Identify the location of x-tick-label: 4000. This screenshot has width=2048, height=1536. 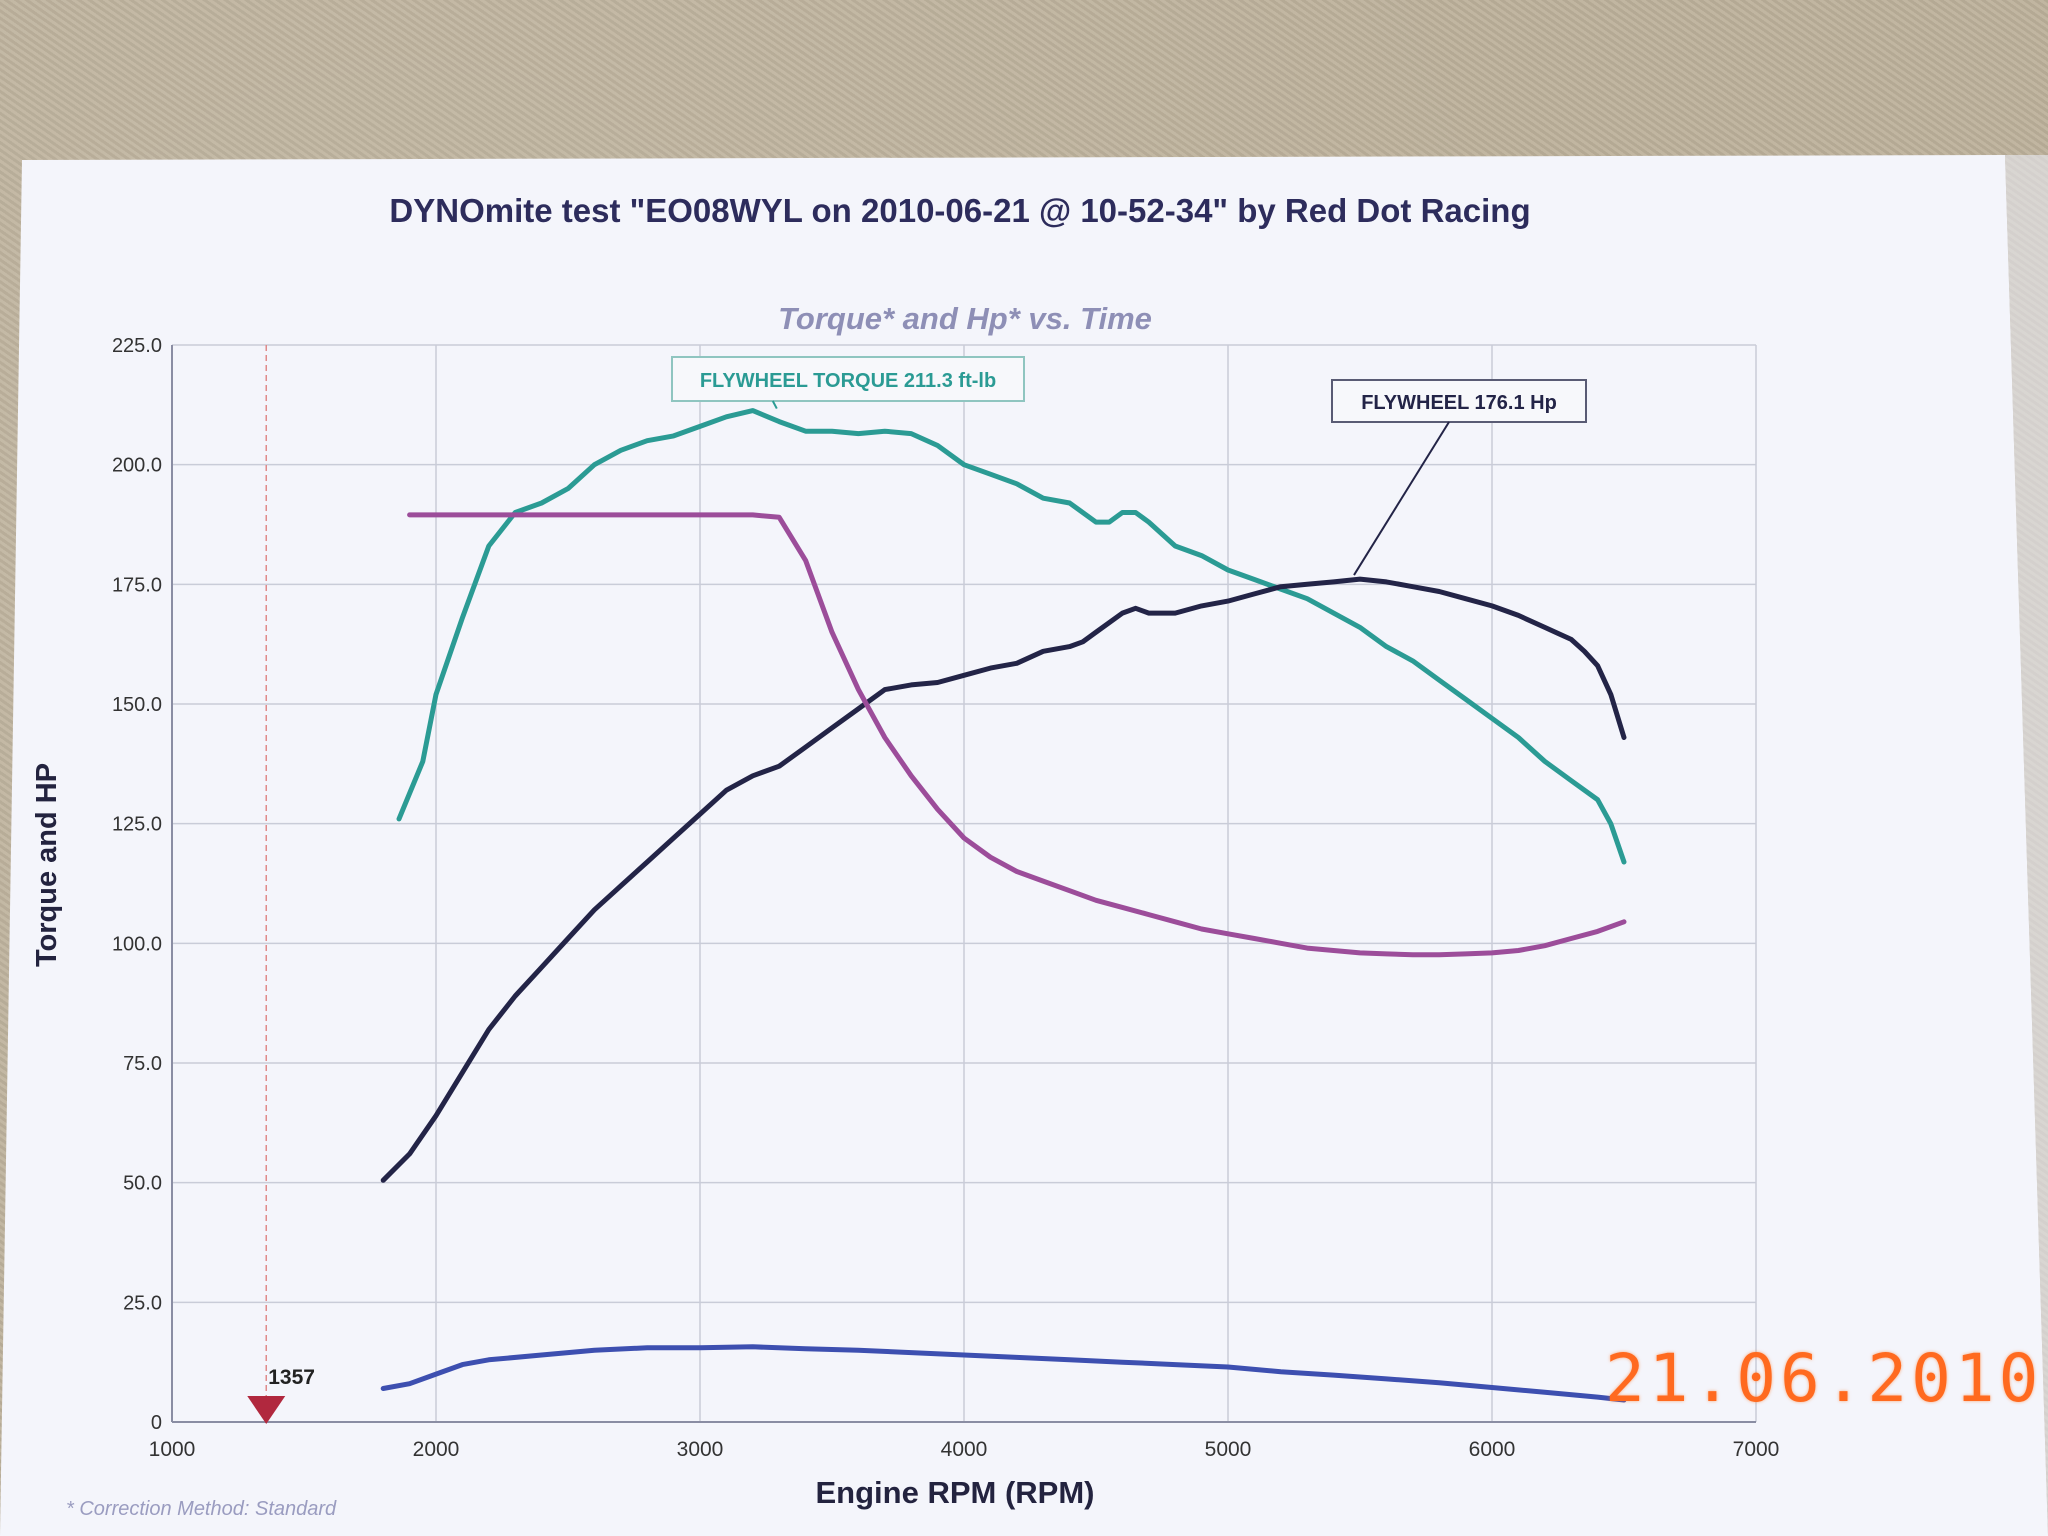
(964, 1449).